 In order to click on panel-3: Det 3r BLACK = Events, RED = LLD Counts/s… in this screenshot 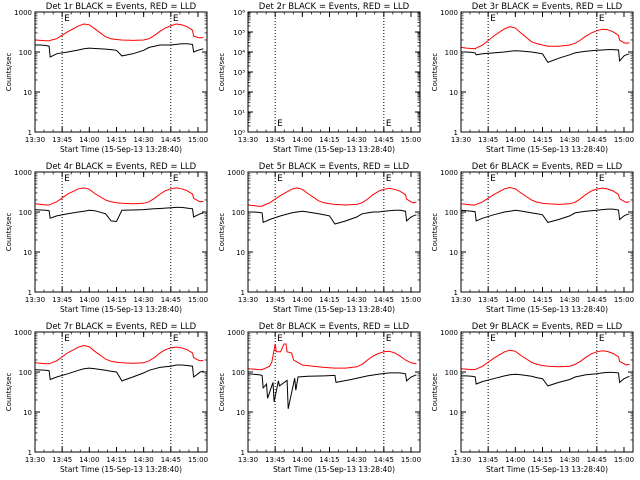, I will do `click(532, 78)`.